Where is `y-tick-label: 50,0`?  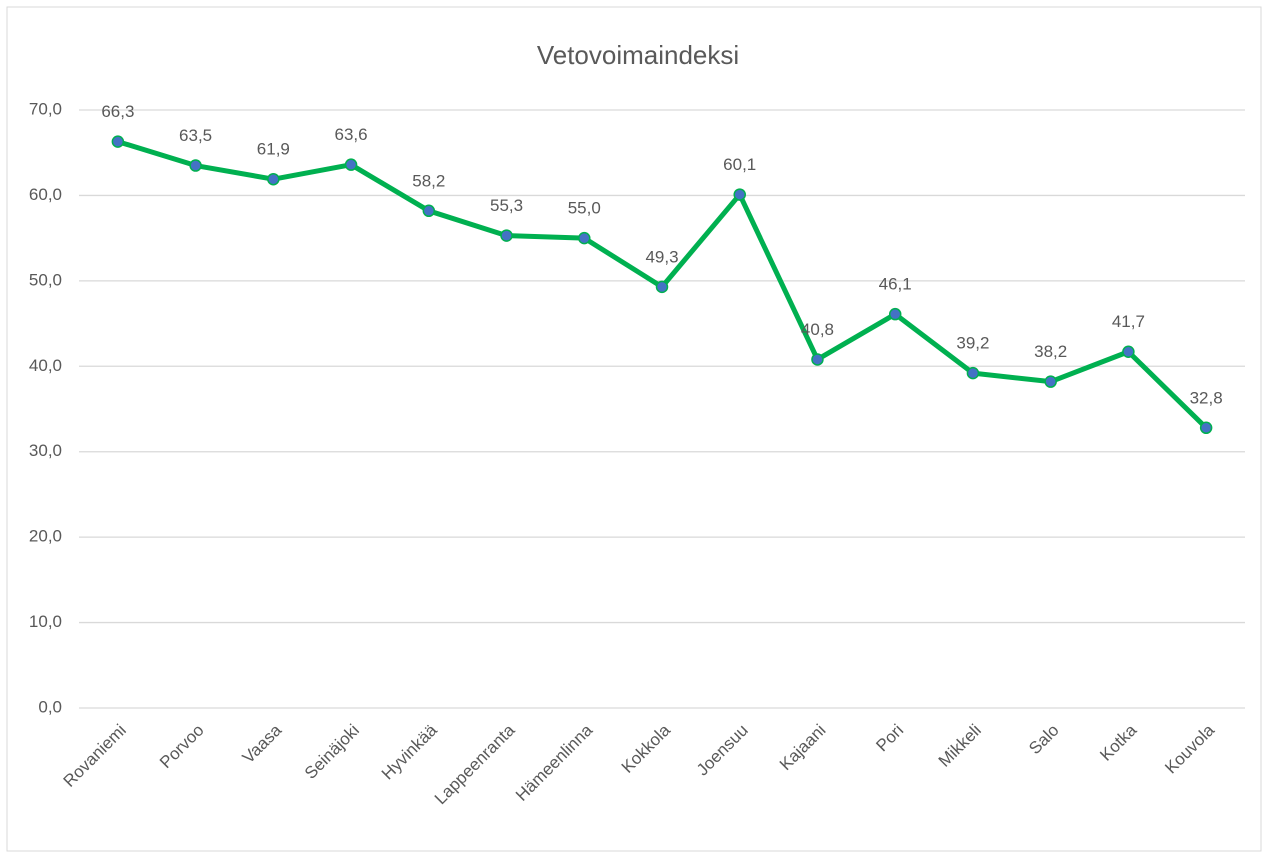
y-tick-label: 50,0 is located at coordinates (45, 279).